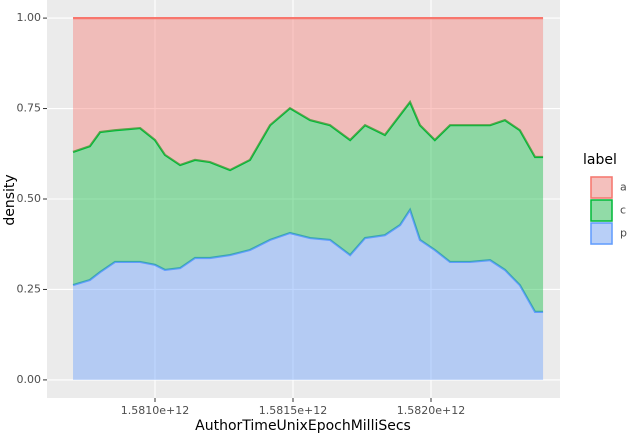 The height and width of the screenshot is (436, 628). Describe the element at coordinates (623, 233) in the screenshot. I see `legend-label: p` at that location.